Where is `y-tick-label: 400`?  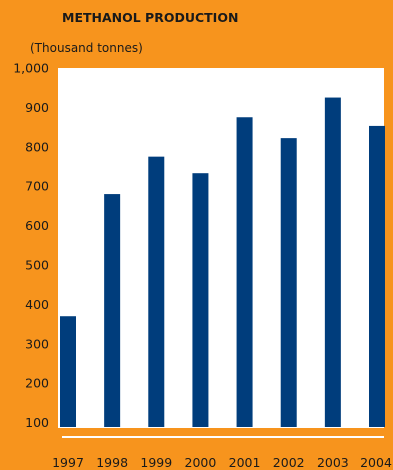 y-tick-label: 400 is located at coordinates (37, 304).